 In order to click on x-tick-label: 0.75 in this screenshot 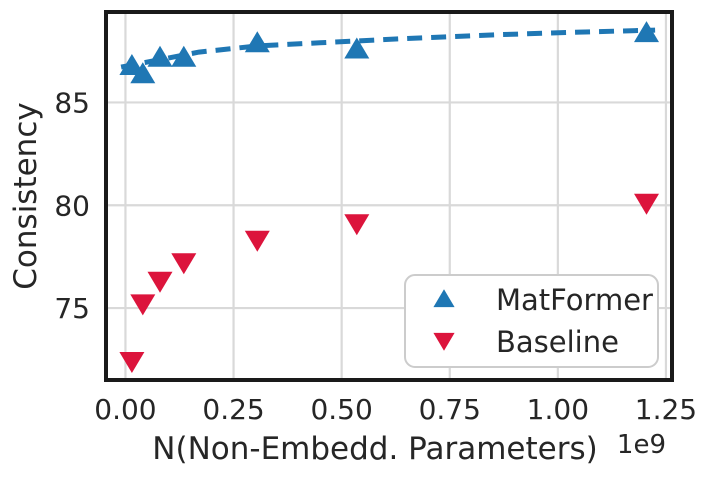, I will do `click(450, 409)`.